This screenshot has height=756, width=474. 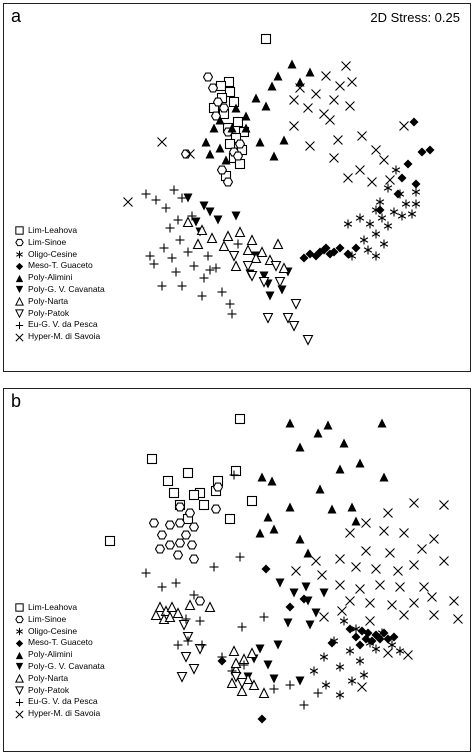 I want to click on legend-item-poly-g-v-cavanata: Poly-G. V. Cavanata, so click(x=59, y=290).